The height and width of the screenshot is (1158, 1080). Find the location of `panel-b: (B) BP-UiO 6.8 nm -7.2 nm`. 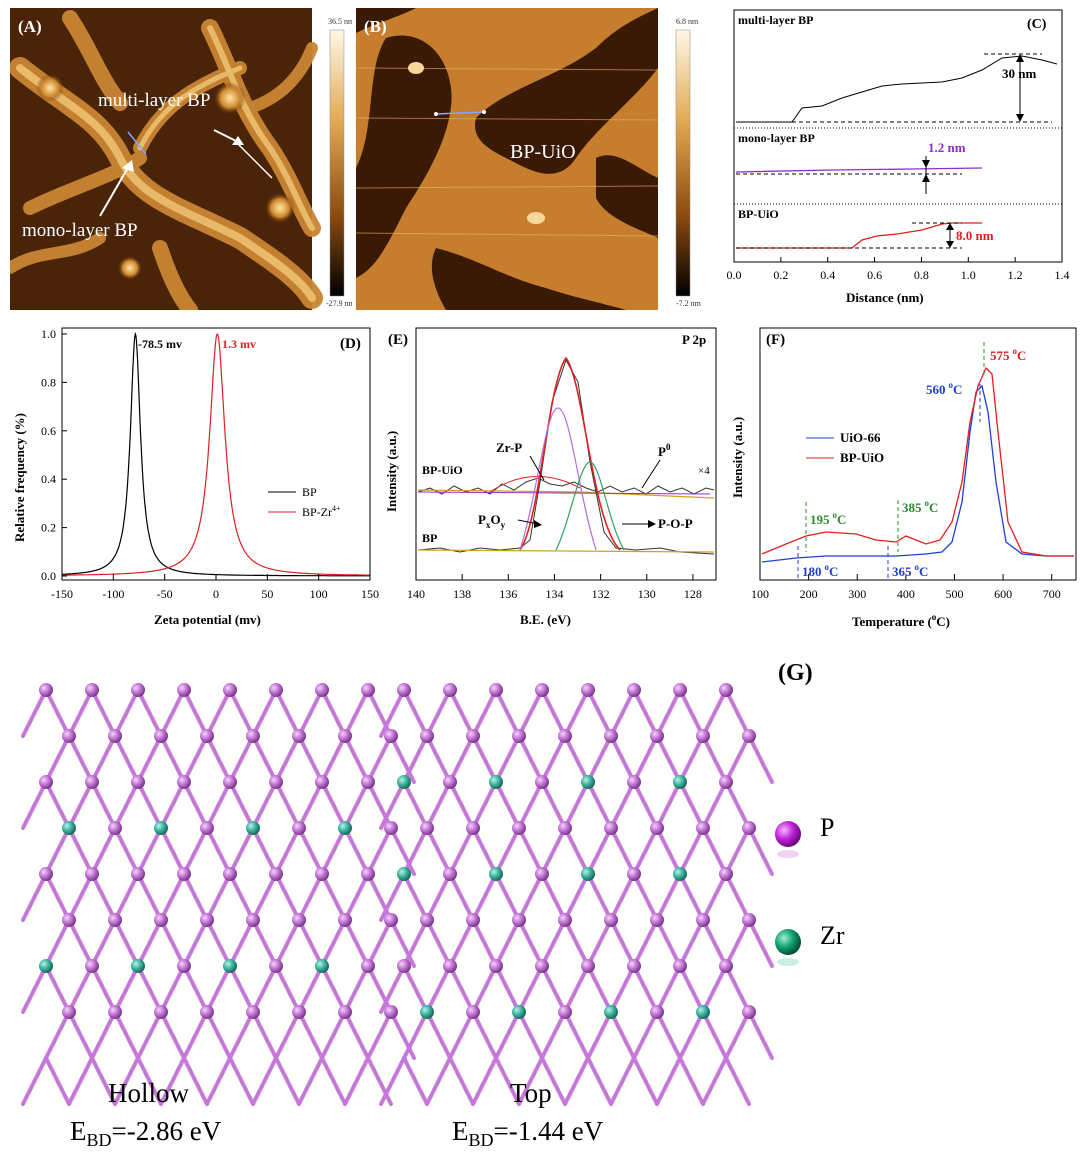

panel-b: (B) BP-UiO 6.8 nm -7.2 nm is located at coordinates (528, 159).